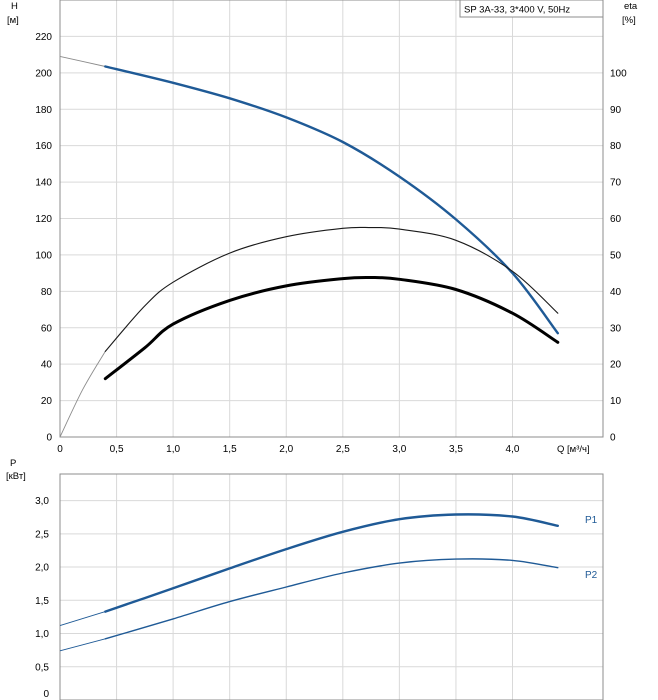 Image resolution: width=658 pixels, height=700 pixels. Describe the element at coordinates (47, 401) in the screenshot. I see `y-tick-label: 20` at that location.